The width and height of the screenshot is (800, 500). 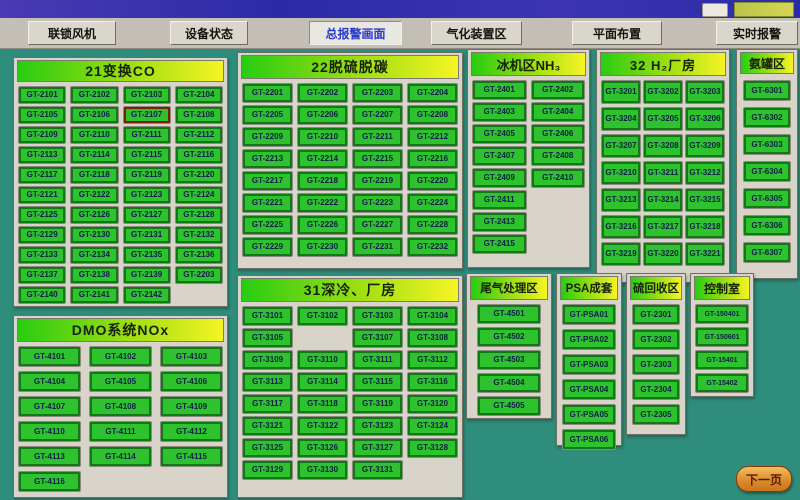 I want to click on nav-button: 实时报警, so click(x=757, y=33).